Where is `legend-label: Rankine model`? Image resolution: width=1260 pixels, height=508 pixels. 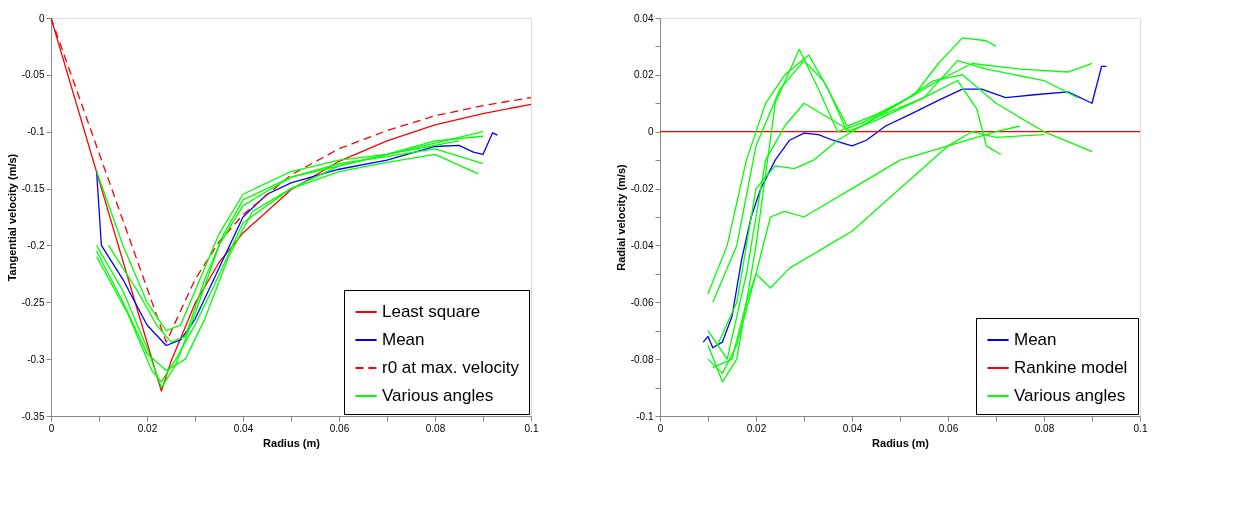
legend-label: Rankine model is located at coordinates (1071, 367).